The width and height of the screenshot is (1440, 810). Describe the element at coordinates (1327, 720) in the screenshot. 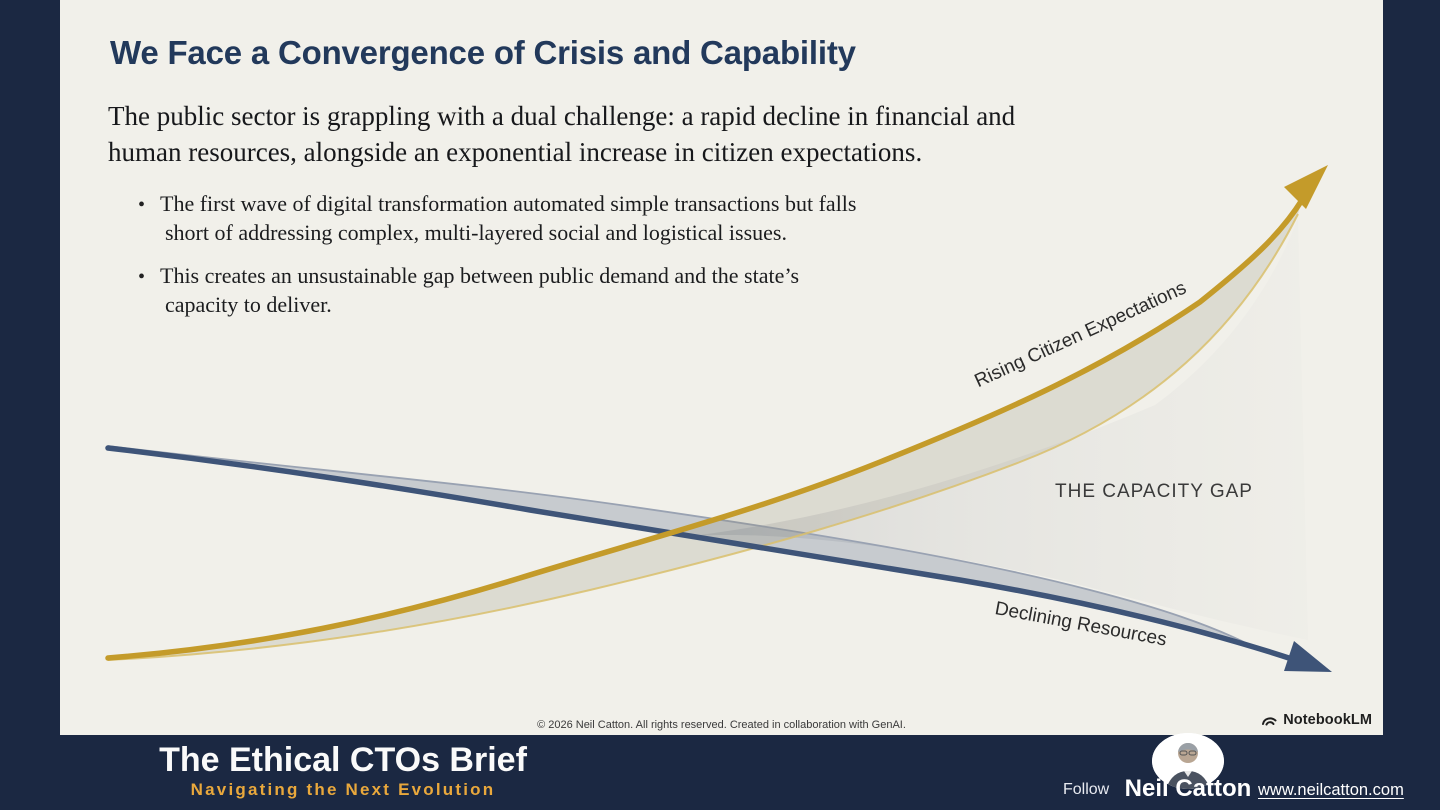

I see `notebooklm-label: NotebookLM` at that location.